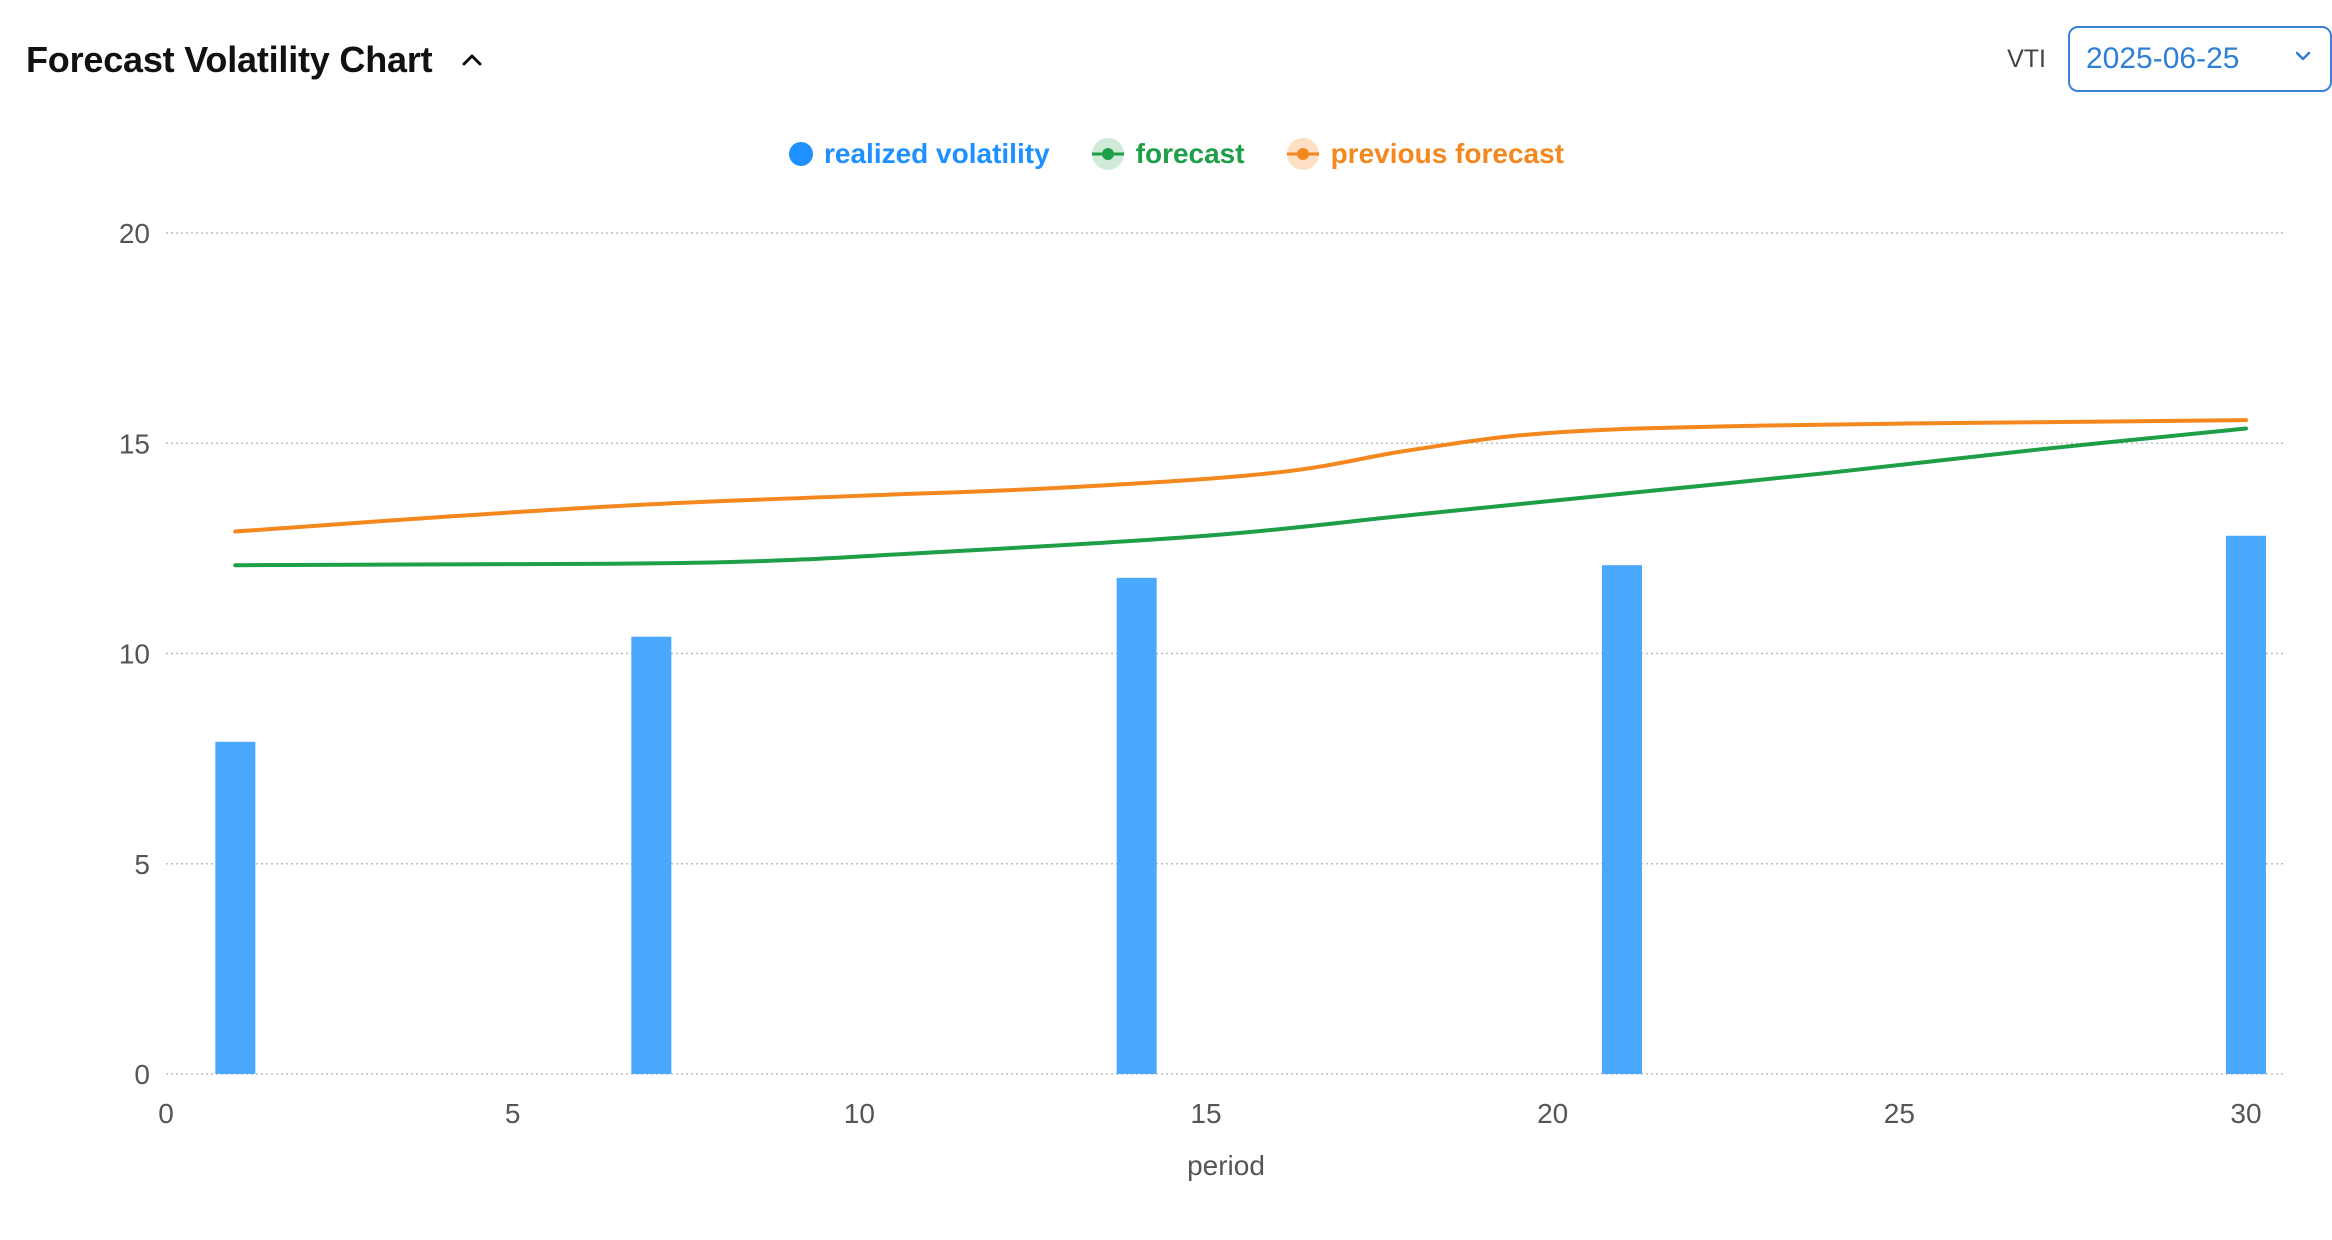  I want to click on x-tick-label: 15, so click(1205, 1113).